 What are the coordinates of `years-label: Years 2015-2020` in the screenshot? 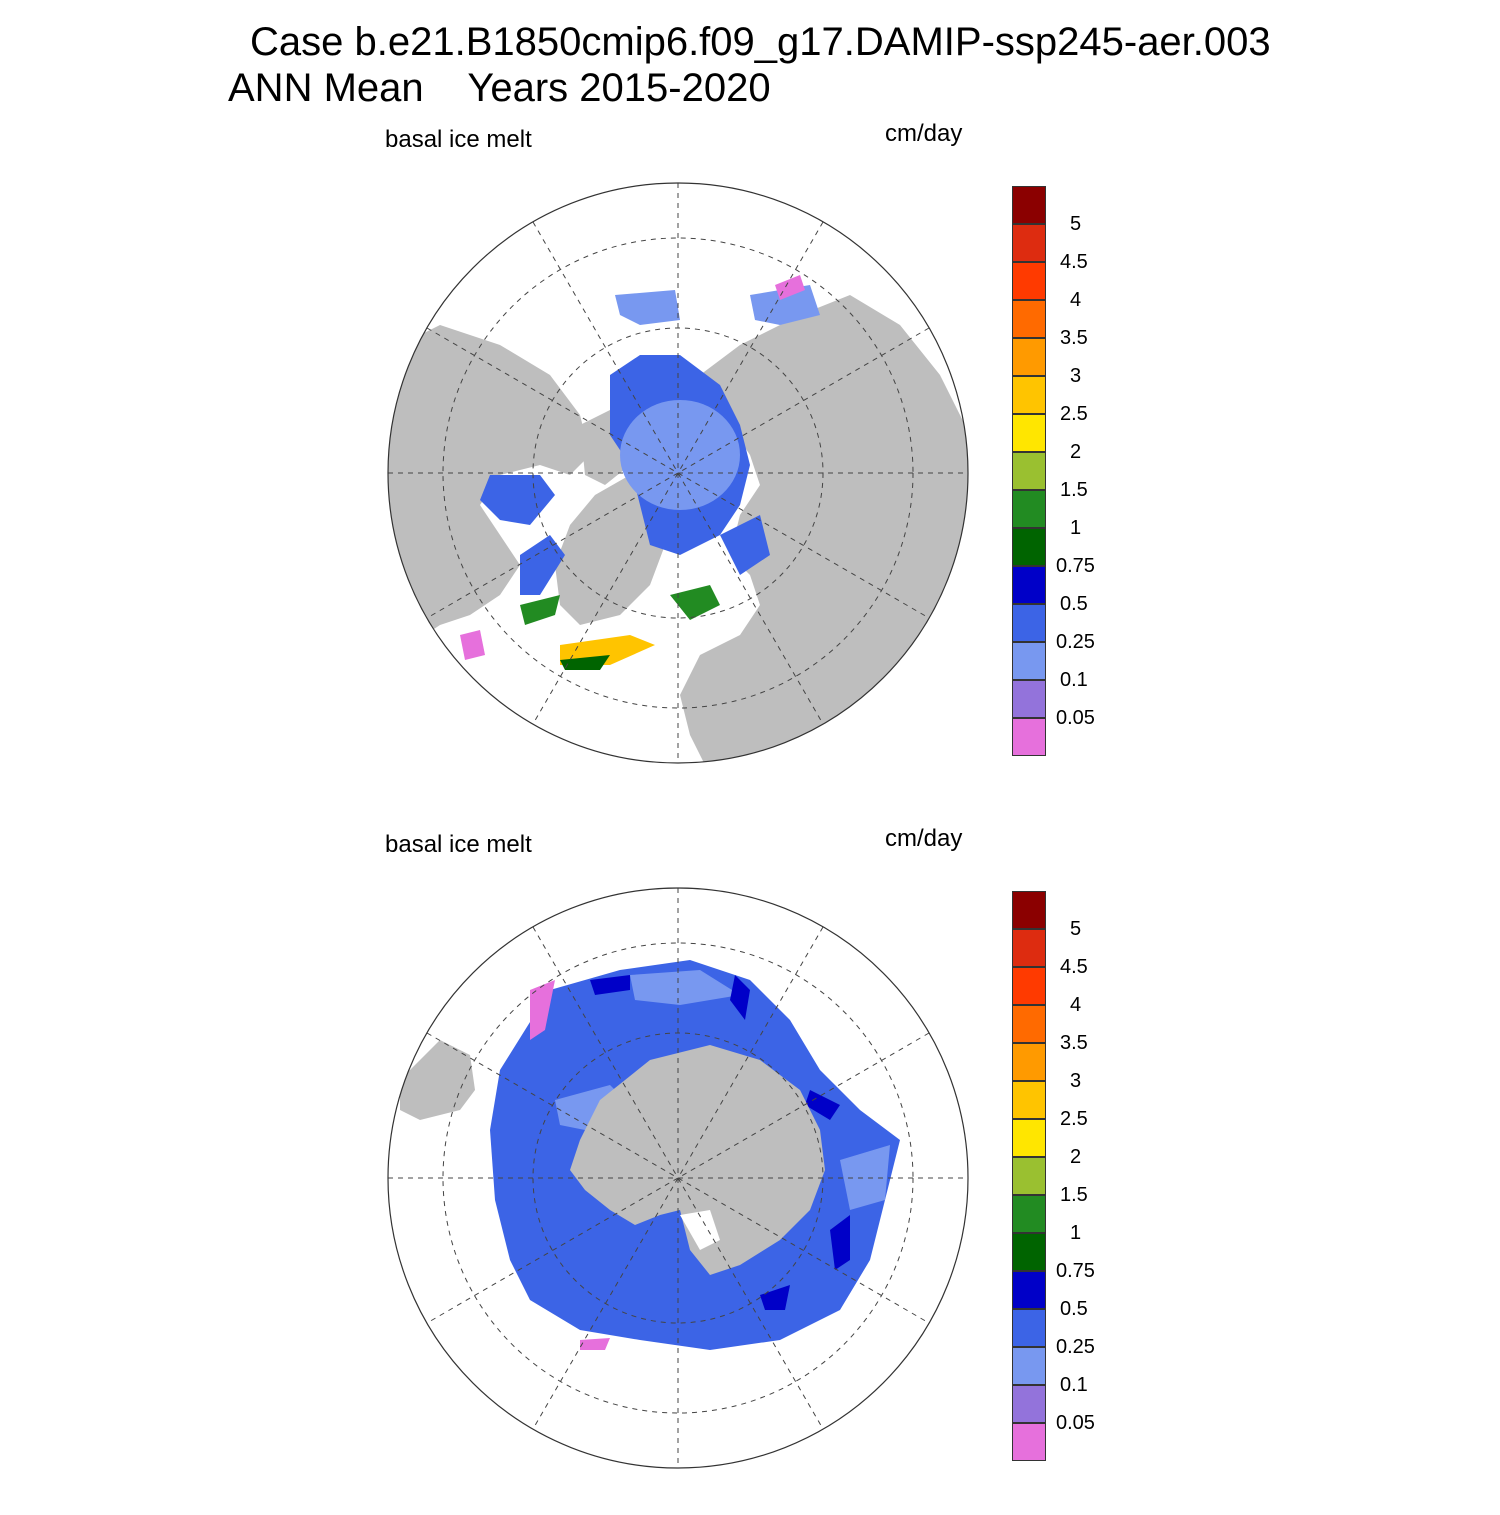 It's located at (619, 88).